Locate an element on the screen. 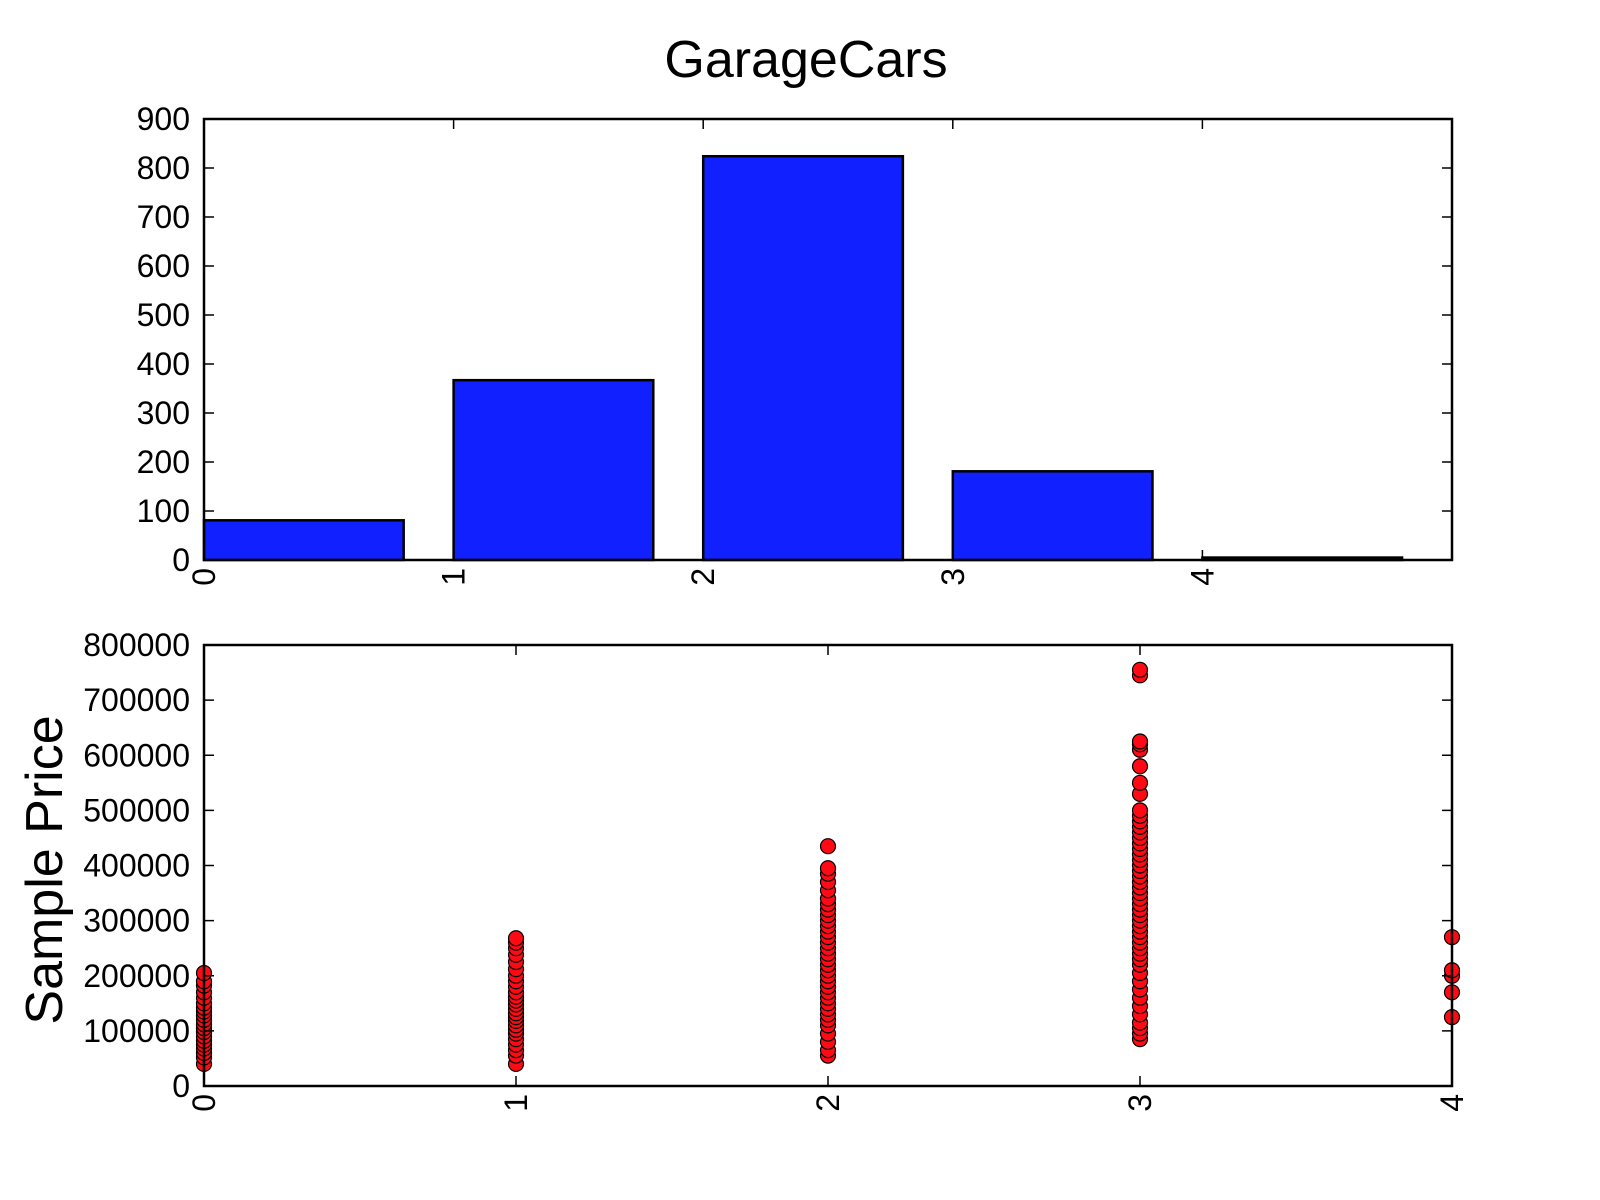 This screenshot has height=1200, width=1600. y-tick-label: 700000 is located at coordinates (136, 700).